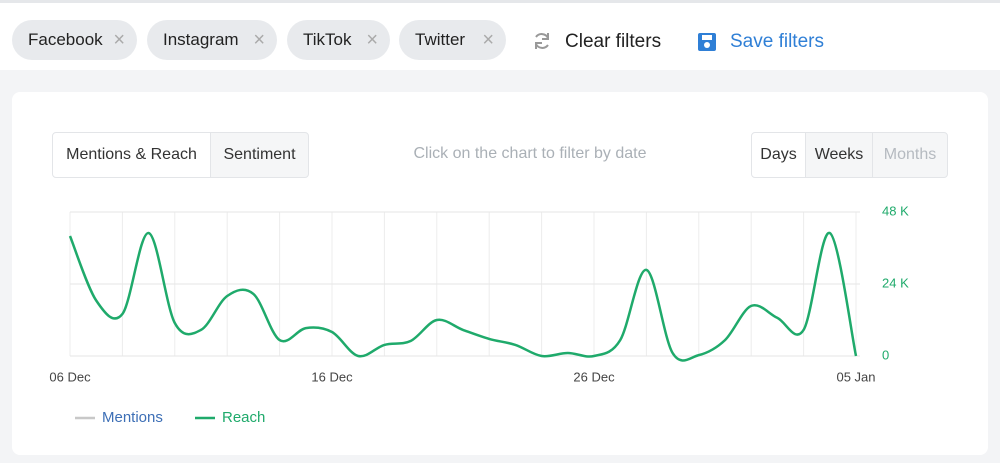 The height and width of the screenshot is (463, 1000). What do you see at coordinates (895, 282) in the screenshot?
I see `y2-tick-label: 24 K` at bounding box center [895, 282].